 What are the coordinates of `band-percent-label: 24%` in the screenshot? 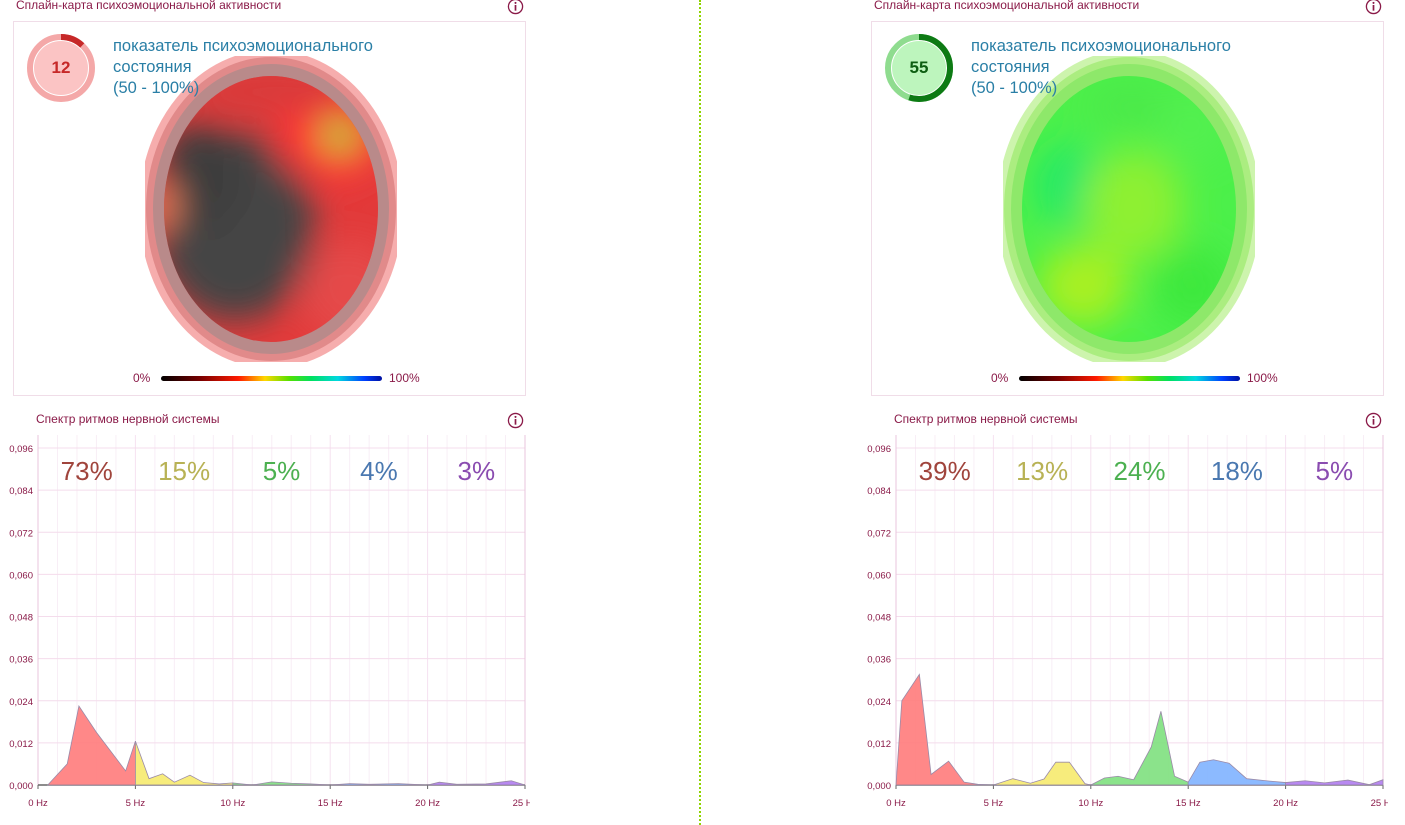 It's located at (1139, 471).